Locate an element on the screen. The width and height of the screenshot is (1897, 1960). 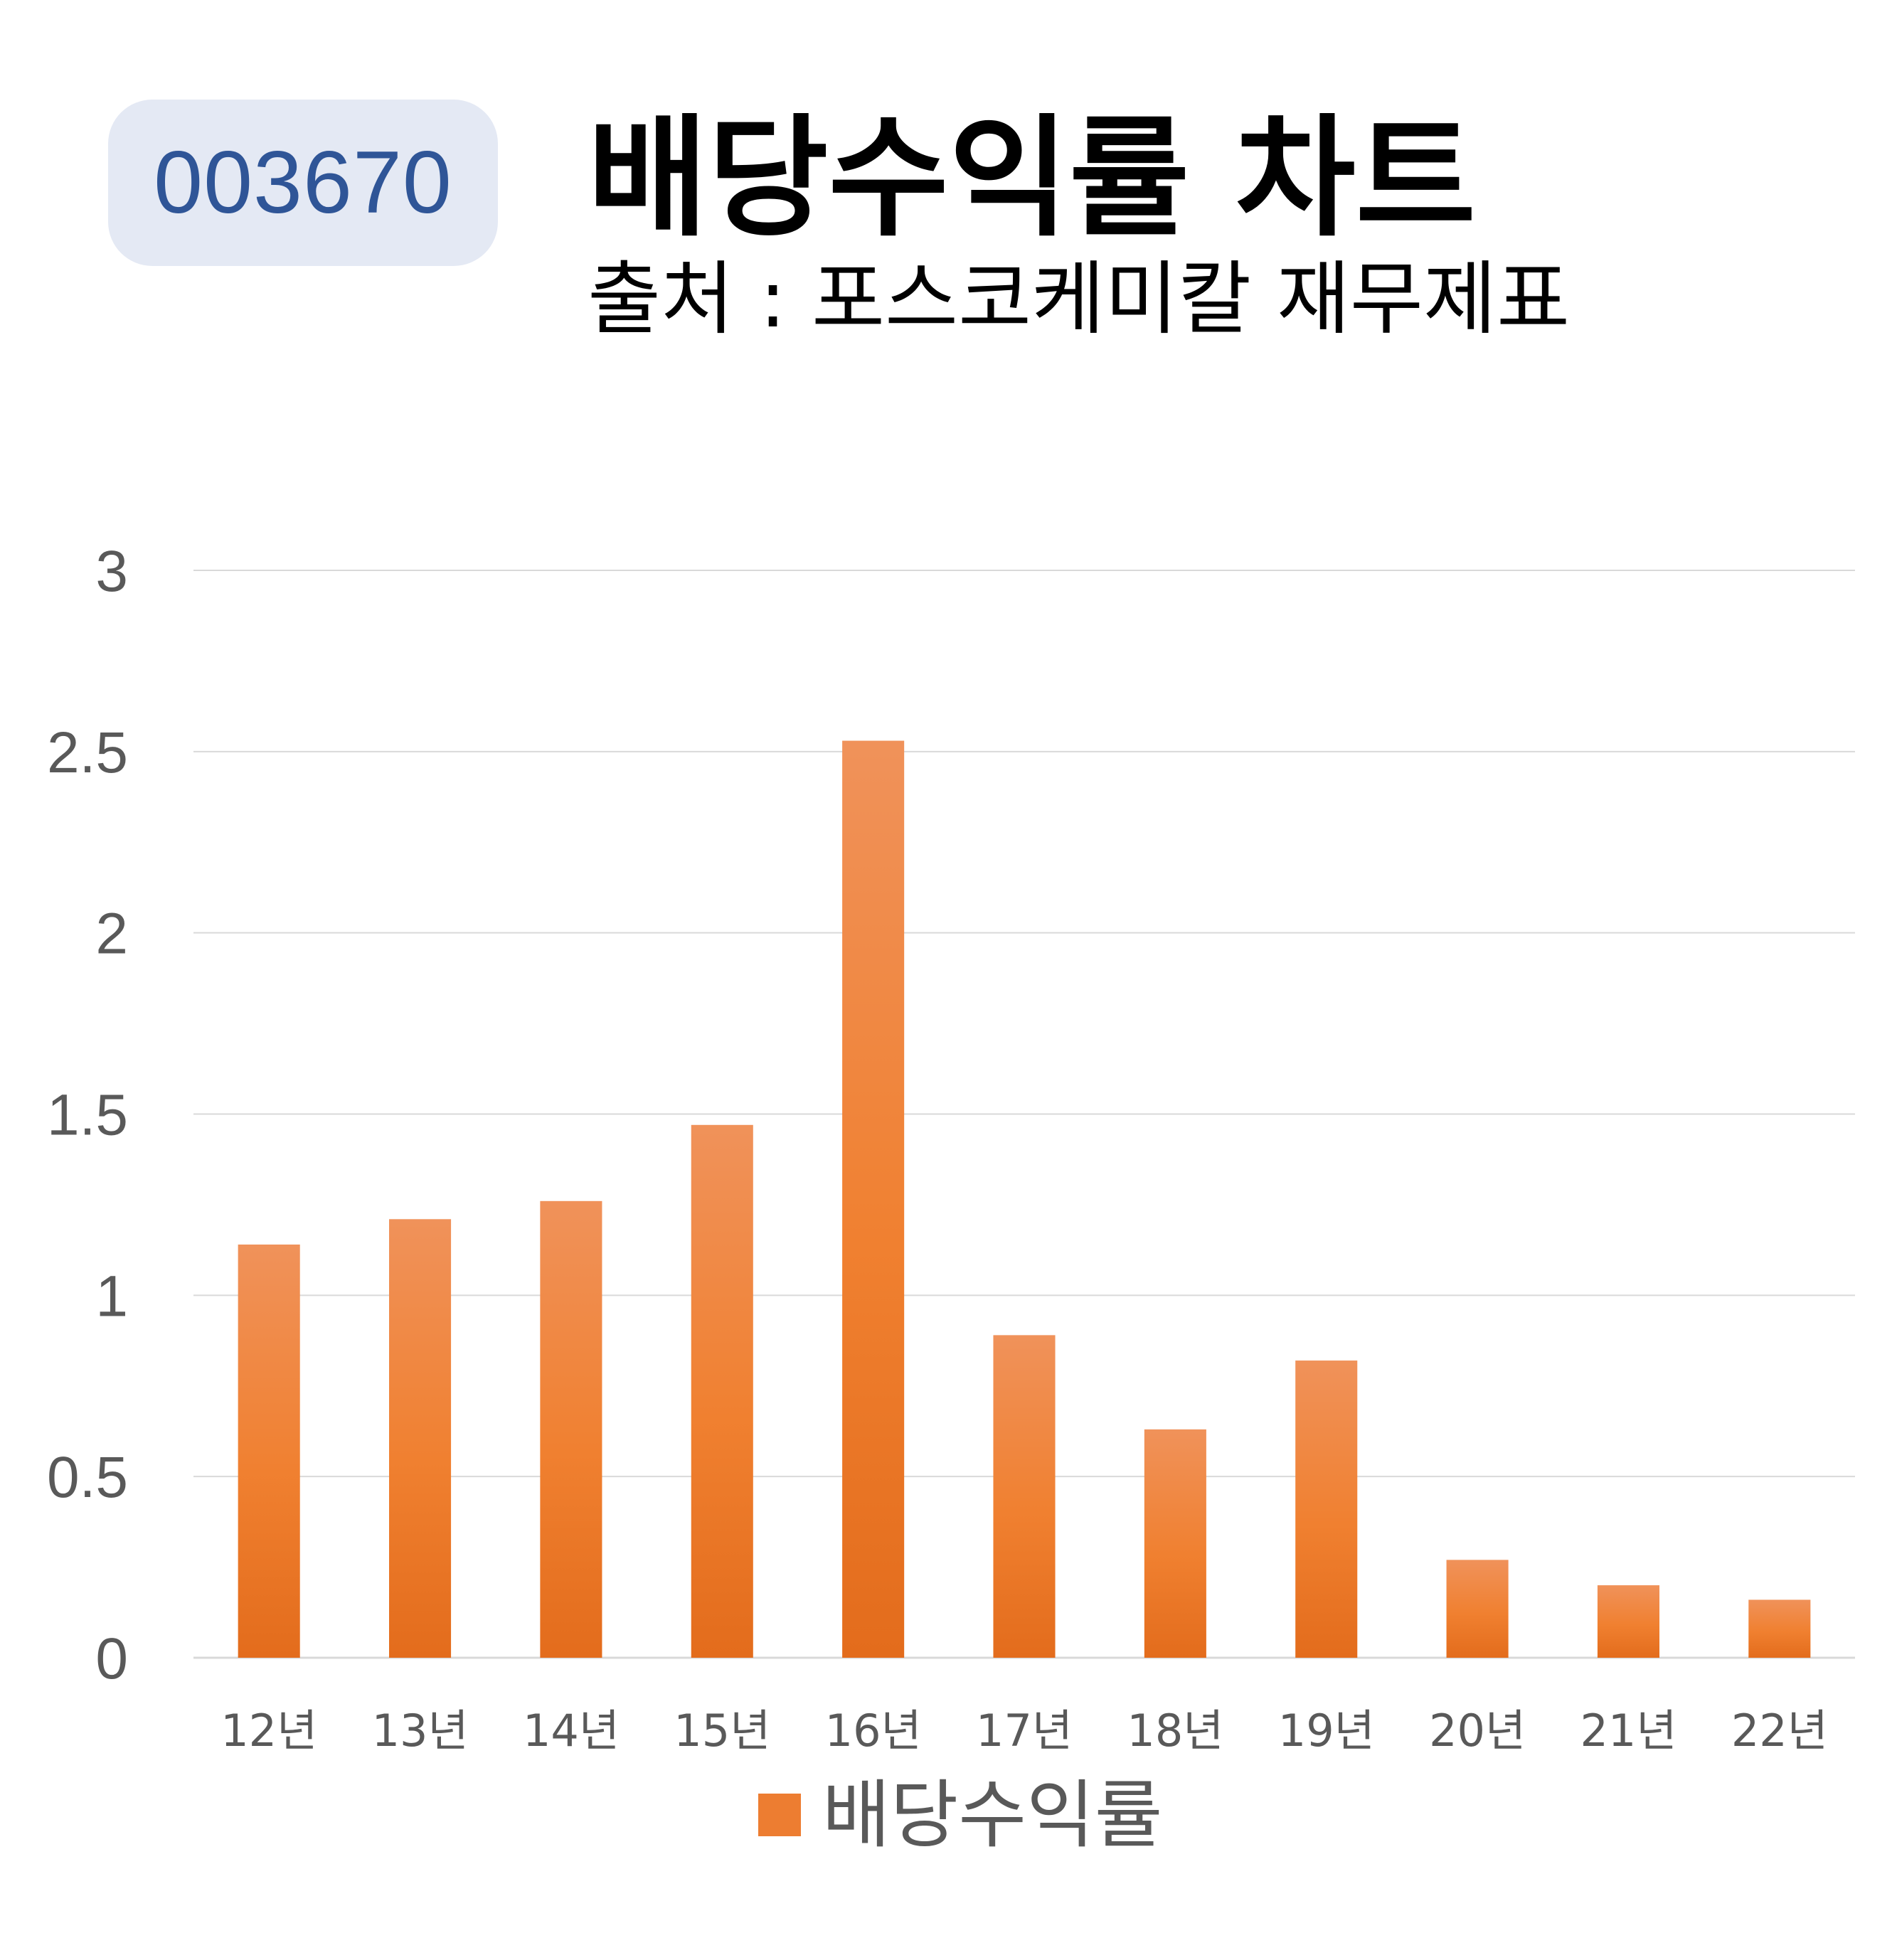
y-tick-label: 1.5 is located at coordinates (87, 1115).